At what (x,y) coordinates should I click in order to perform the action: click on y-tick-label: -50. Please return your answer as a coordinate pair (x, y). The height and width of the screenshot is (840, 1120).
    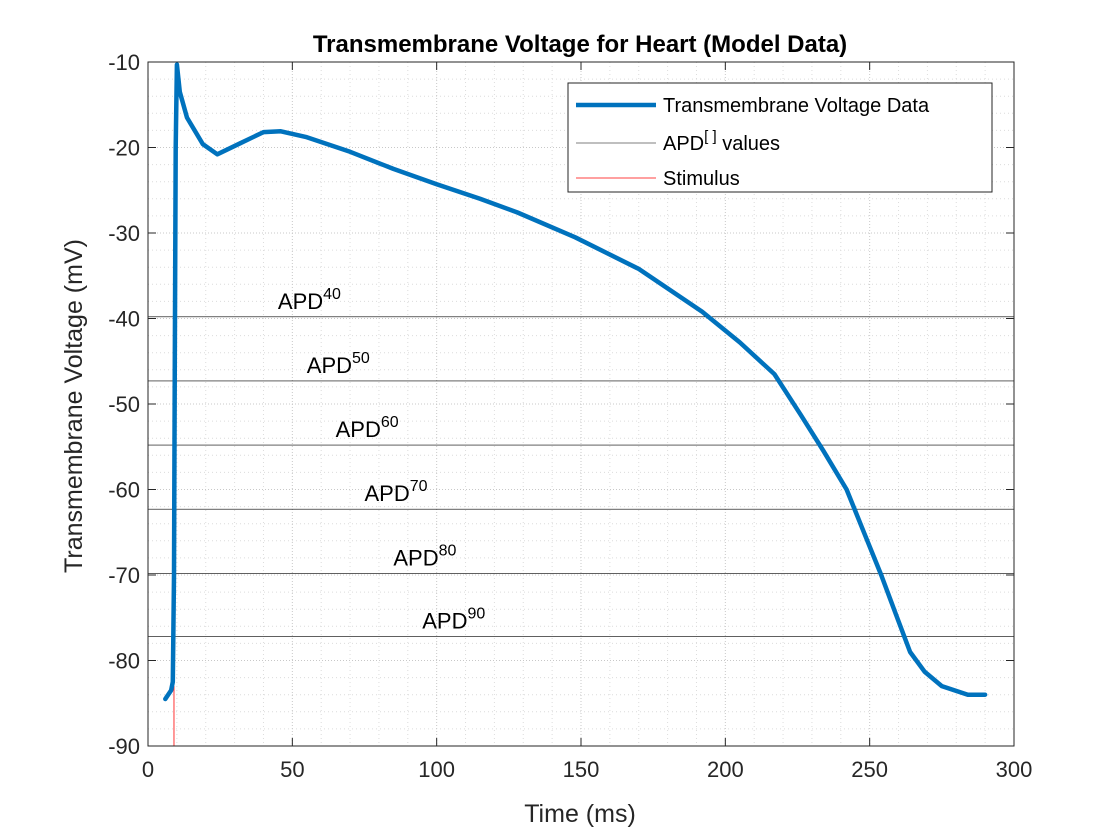
    Looking at the image, I should click on (124, 404).